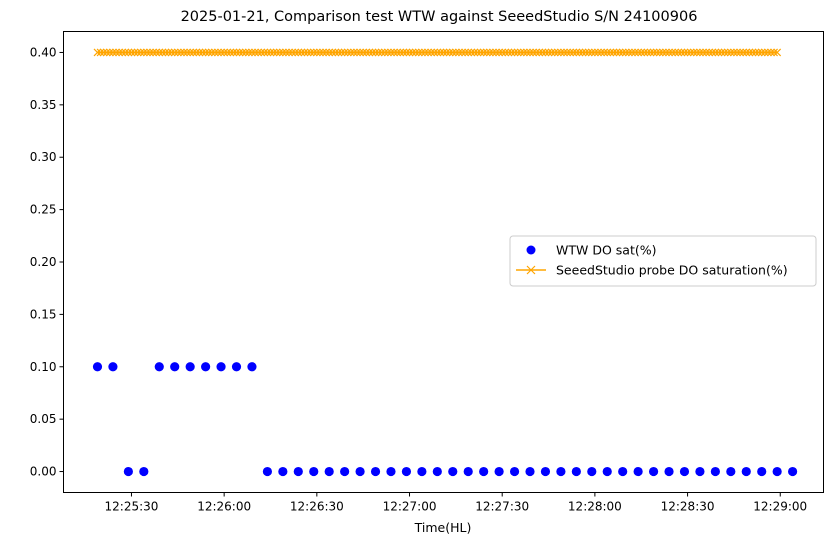  Describe the element at coordinates (606, 250) in the screenshot. I see `legend-label-wtw: WTW DO sat(%)` at that location.